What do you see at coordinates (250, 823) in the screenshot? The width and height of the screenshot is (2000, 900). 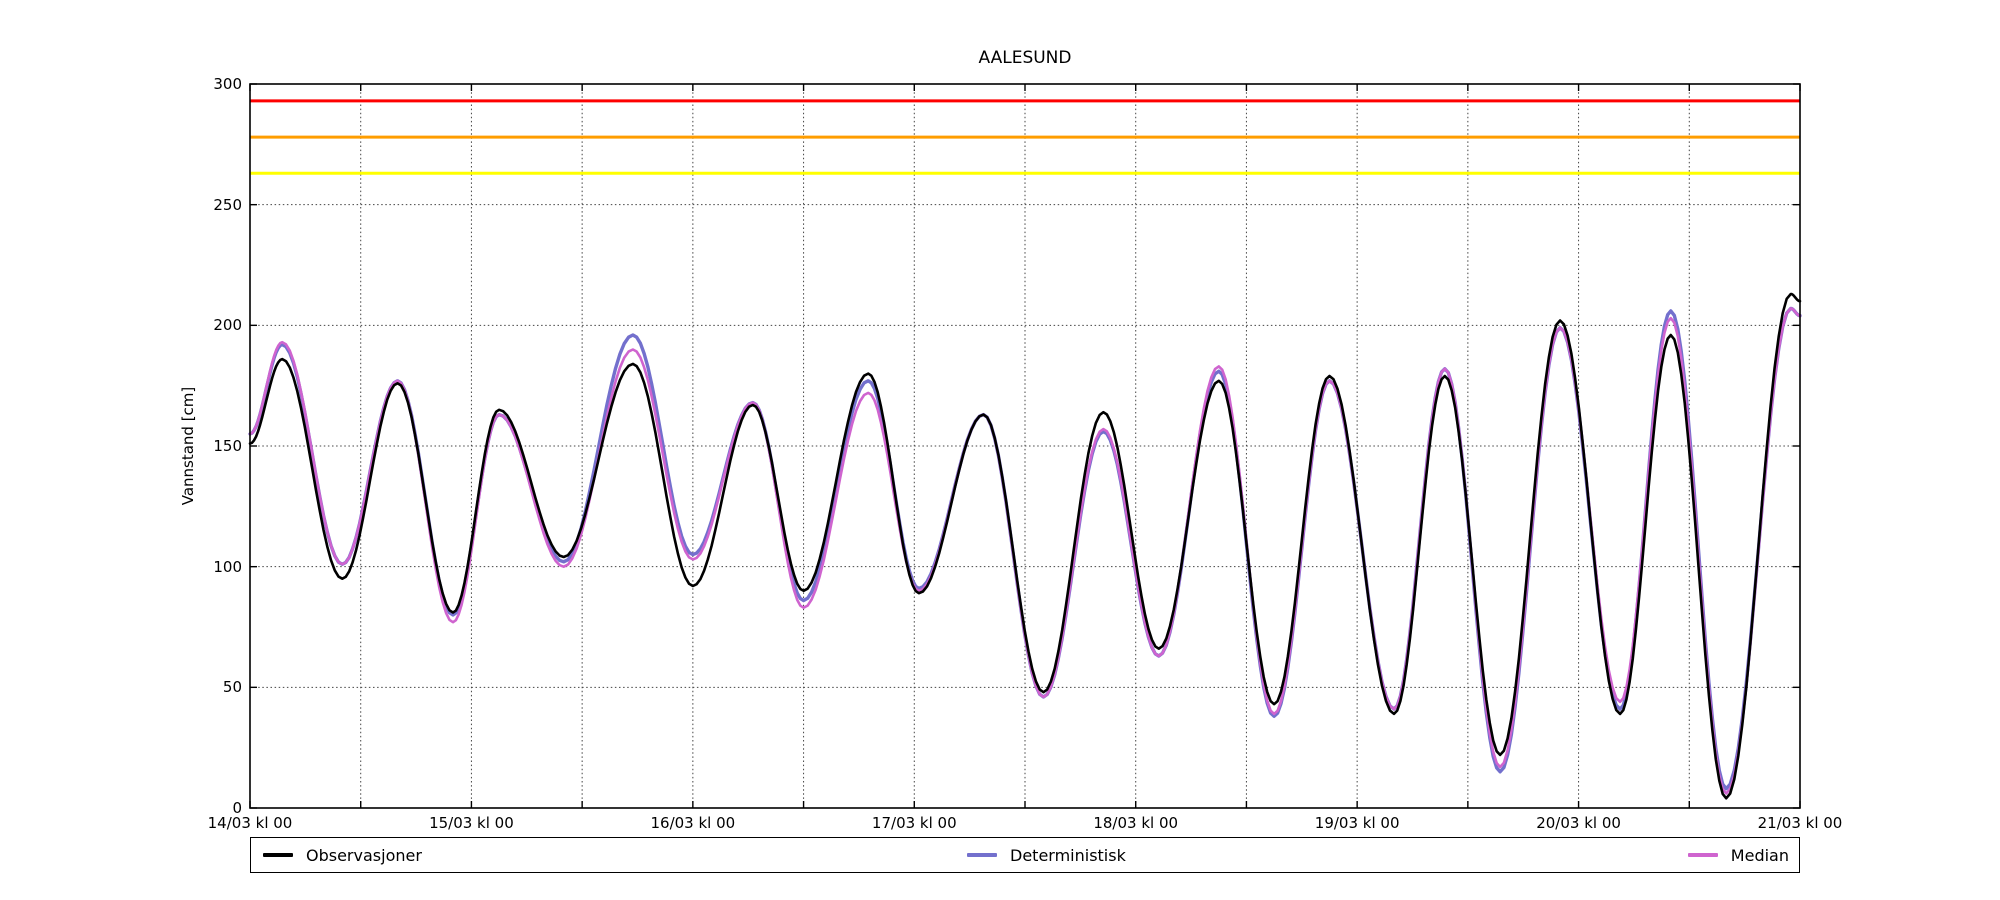 I see `x-tick-label: 14/03 kl 00` at bounding box center [250, 823].